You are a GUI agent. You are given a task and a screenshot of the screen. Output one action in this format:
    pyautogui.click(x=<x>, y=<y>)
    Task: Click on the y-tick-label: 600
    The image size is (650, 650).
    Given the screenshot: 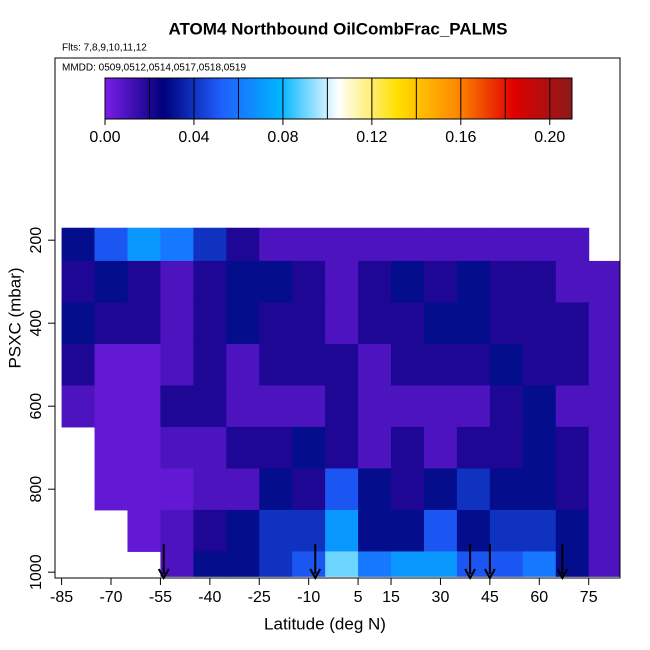 What is the action you would take?
    pyautogui.click(x=36, y=406)
    